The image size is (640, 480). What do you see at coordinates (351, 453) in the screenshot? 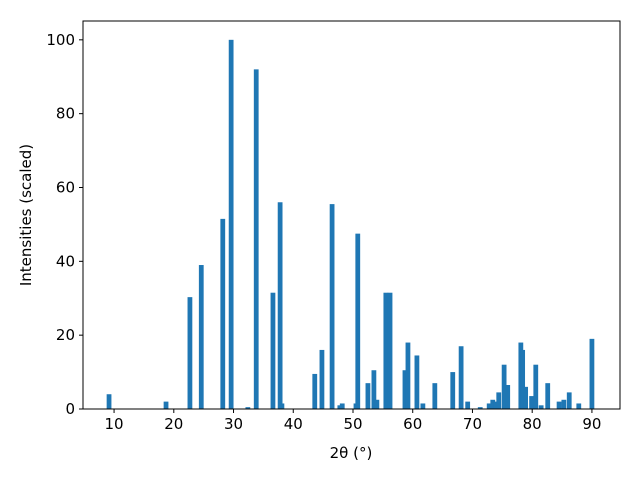
I see `x-axis-label: 2θ (°)` at bounding box center [351, 453].